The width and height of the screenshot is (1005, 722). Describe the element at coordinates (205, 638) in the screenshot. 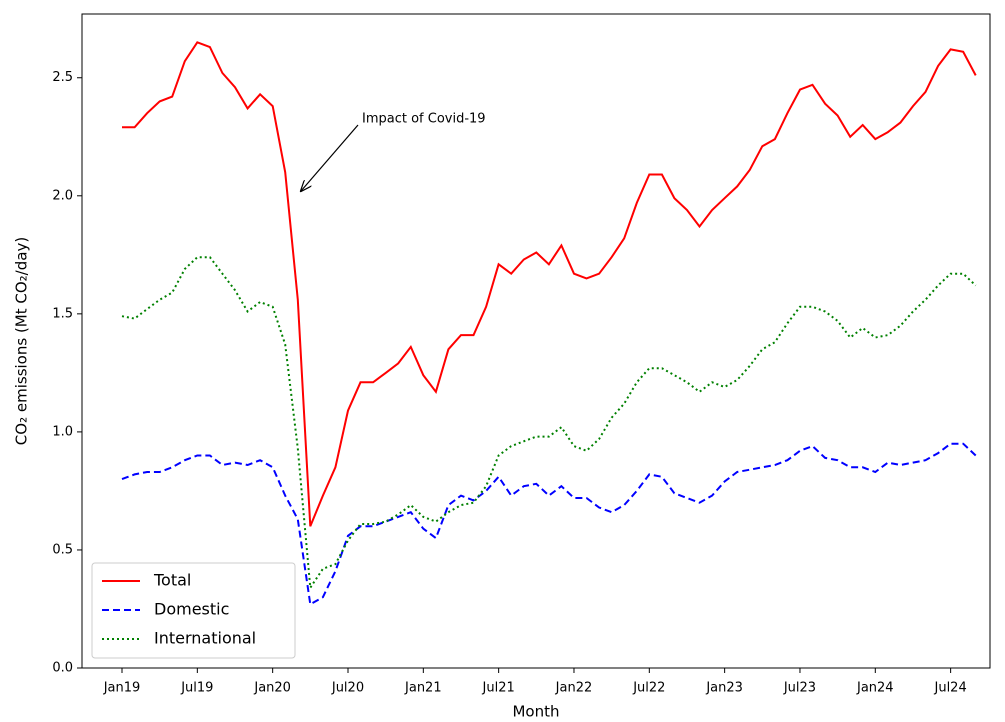

I see `legend-label: International` at that location.